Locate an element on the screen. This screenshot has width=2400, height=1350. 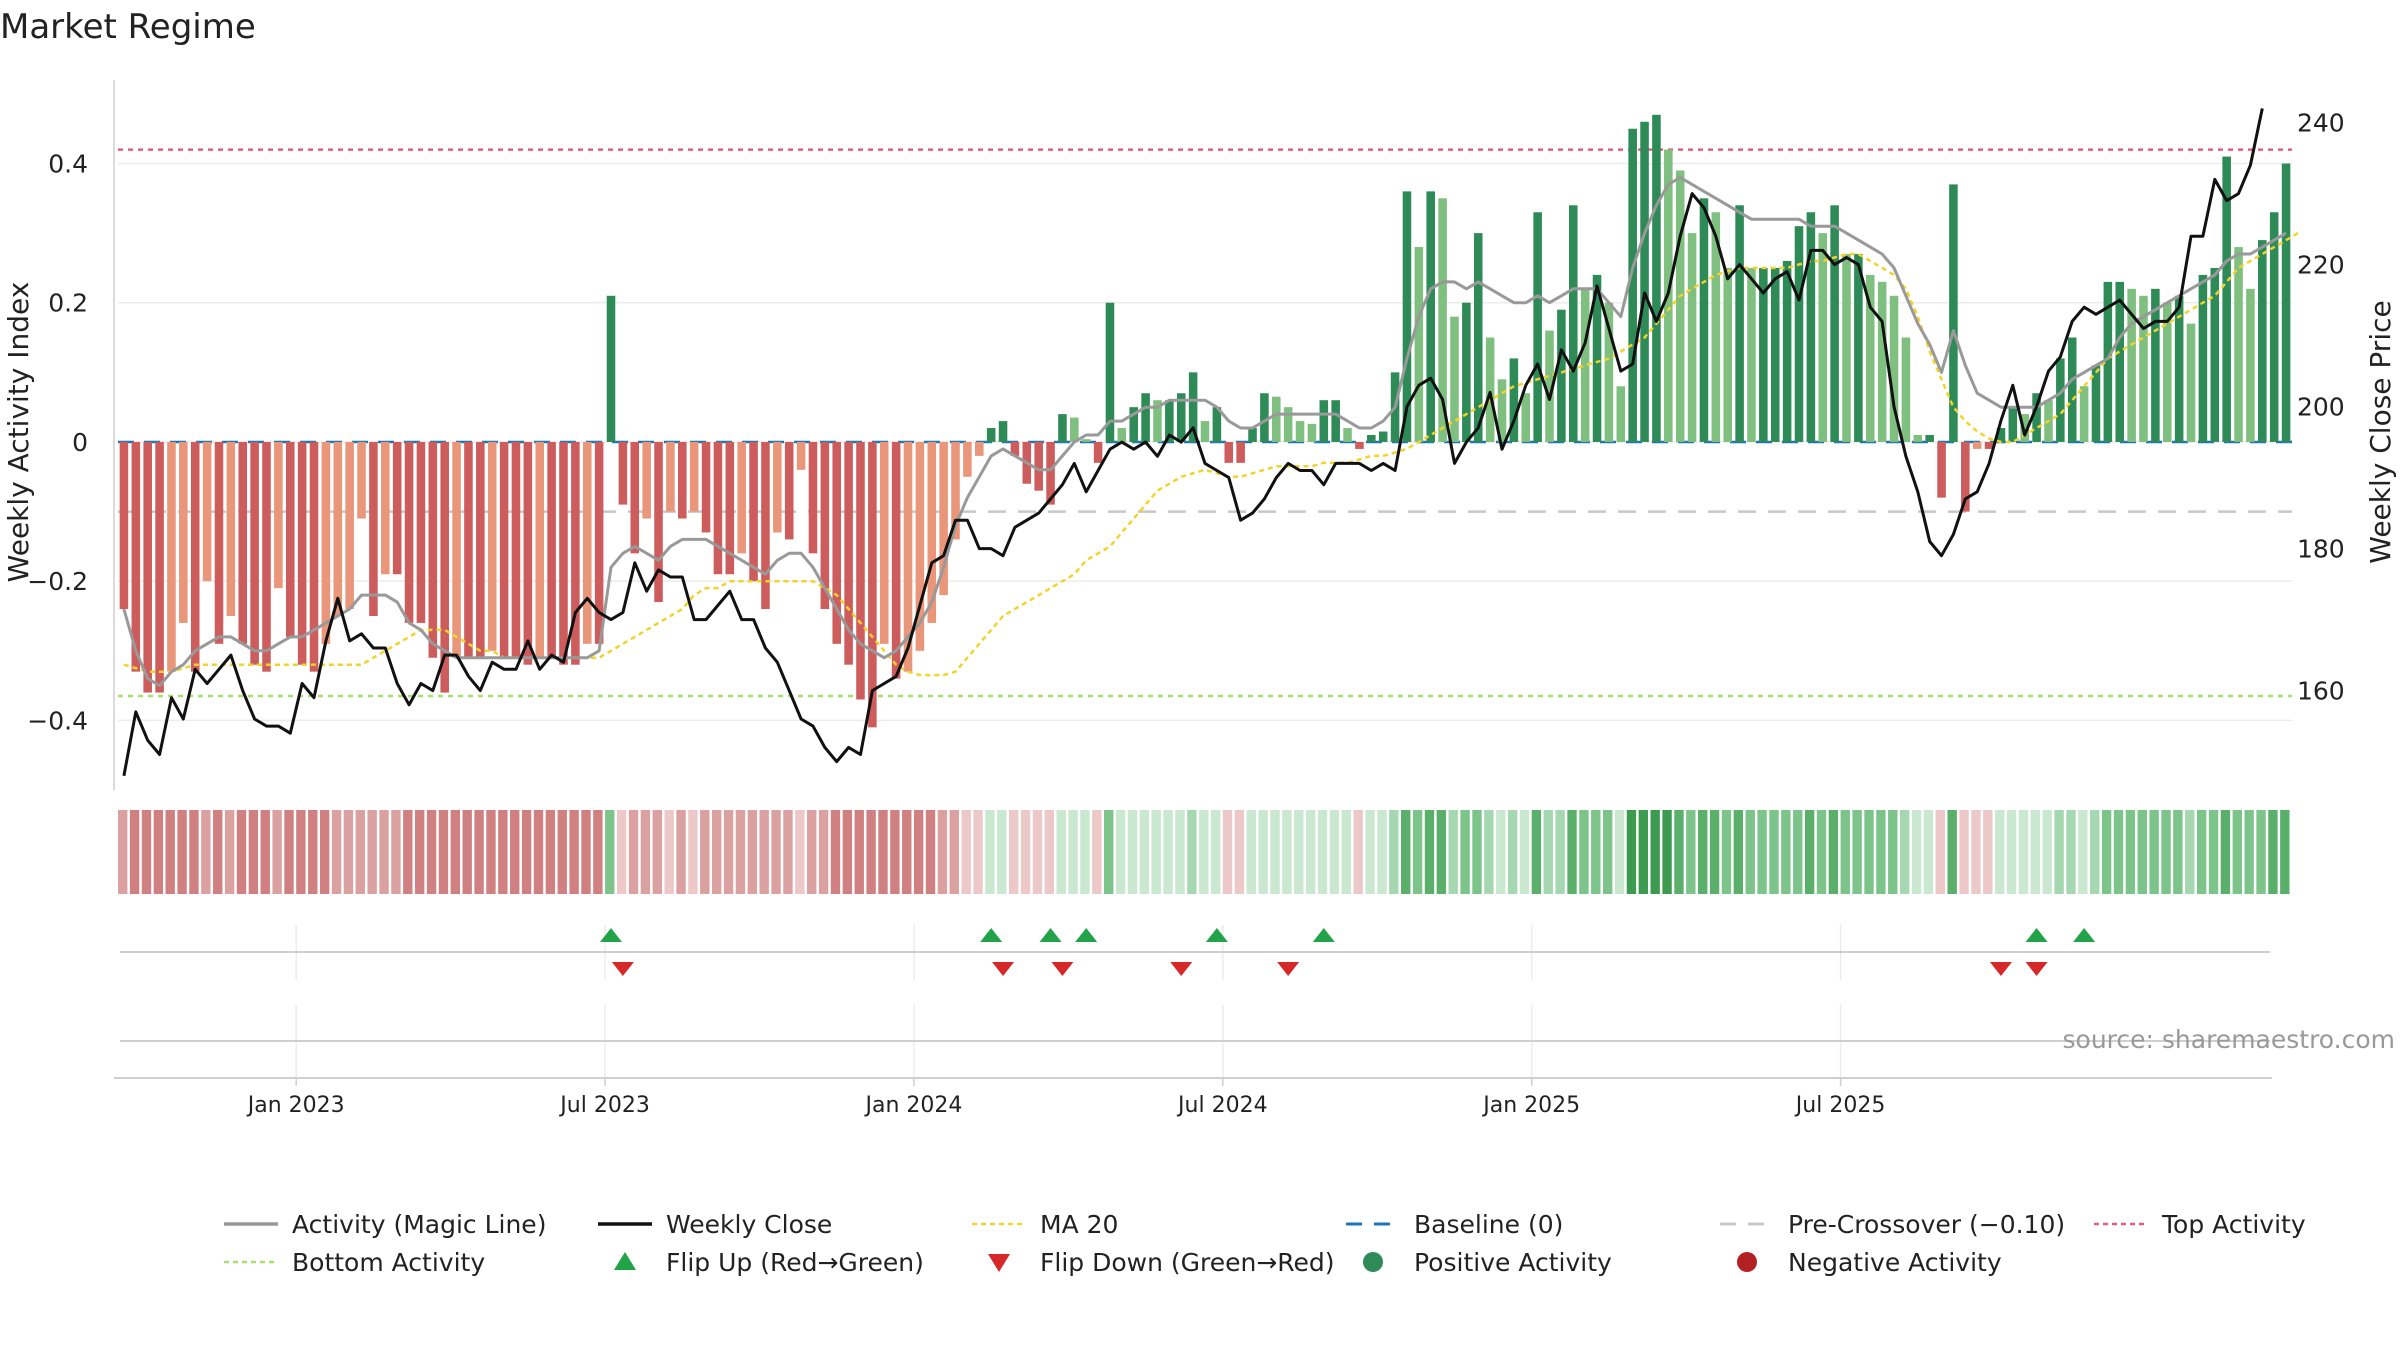
x-tick-label: Jul 2023 is located at coordinates (604, 1105).